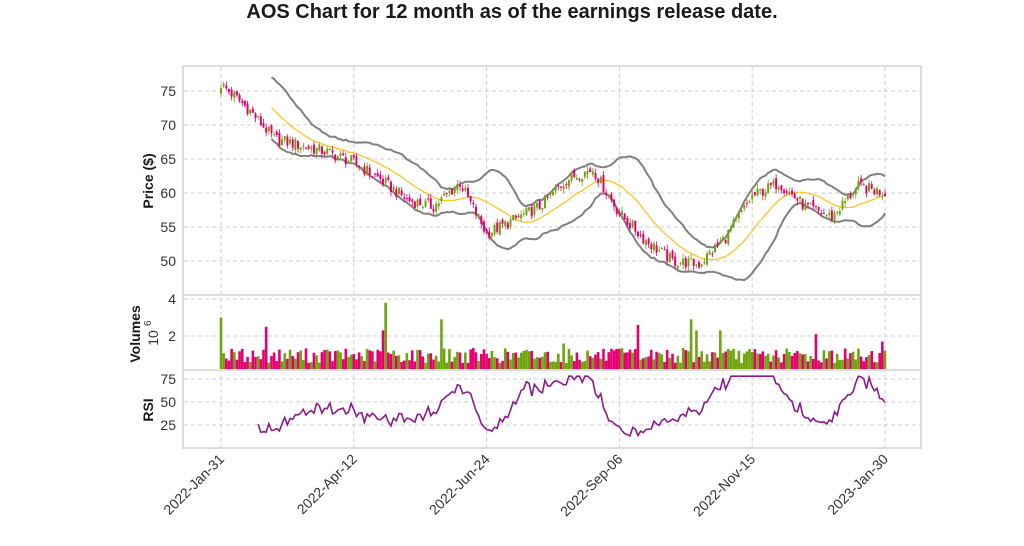 Image resolution: width=1024 pixels, height=546 pixels. I want to click on x-tick-label: 2022-Sep-06, so click(591, 485).